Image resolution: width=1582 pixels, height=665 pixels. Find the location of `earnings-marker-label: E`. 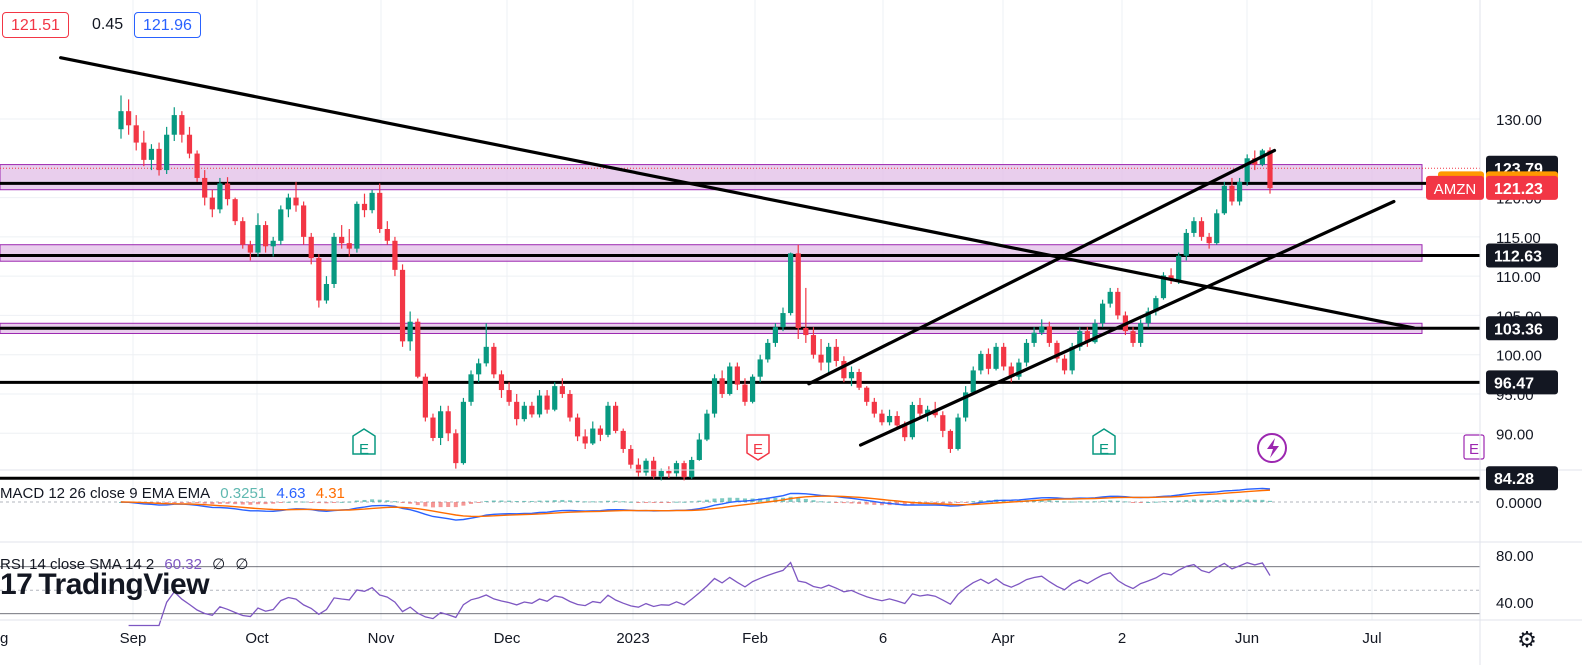

earnings-marker-label: E is located at coordinates (1104, 449).